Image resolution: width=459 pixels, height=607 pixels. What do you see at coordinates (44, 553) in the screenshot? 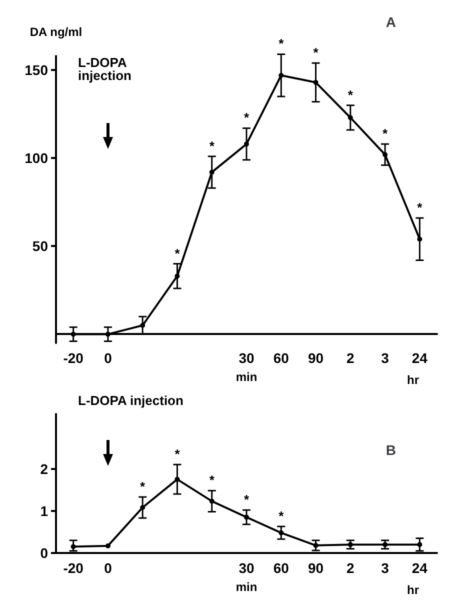
I see `y-tick-label: 0` at bounding box center [44, 553].